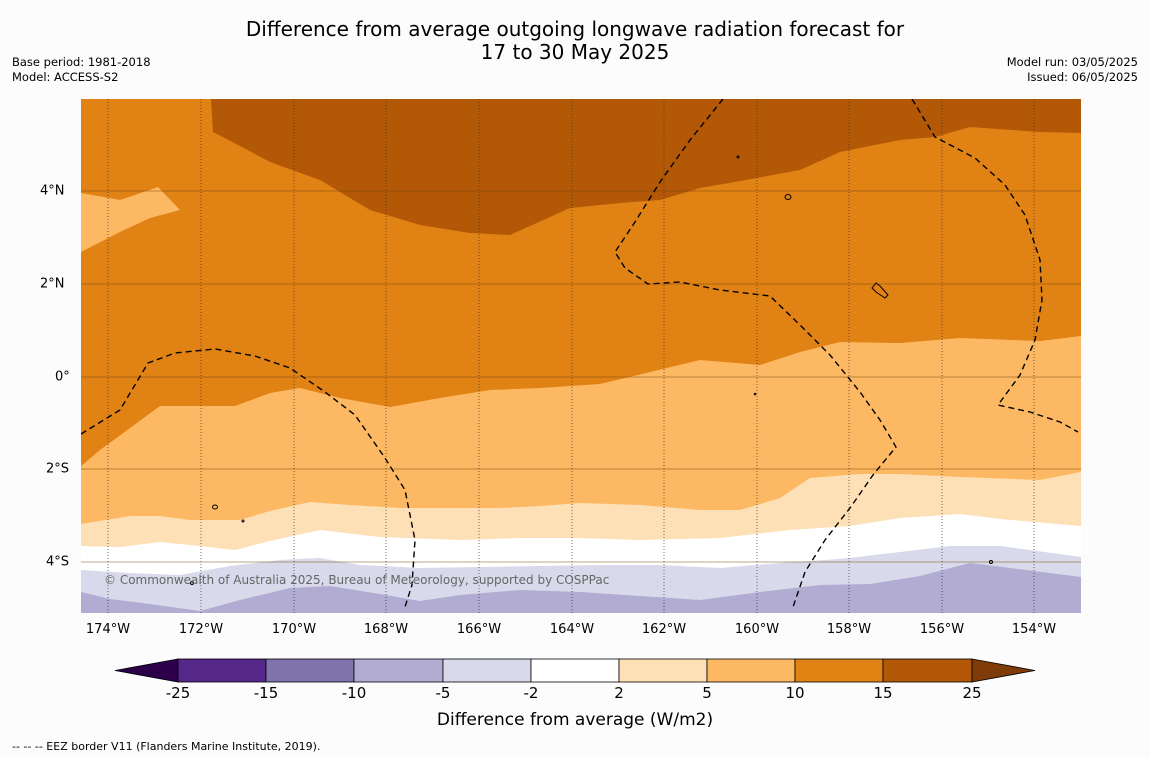  I want to click on colorbar, so click(575, 670).